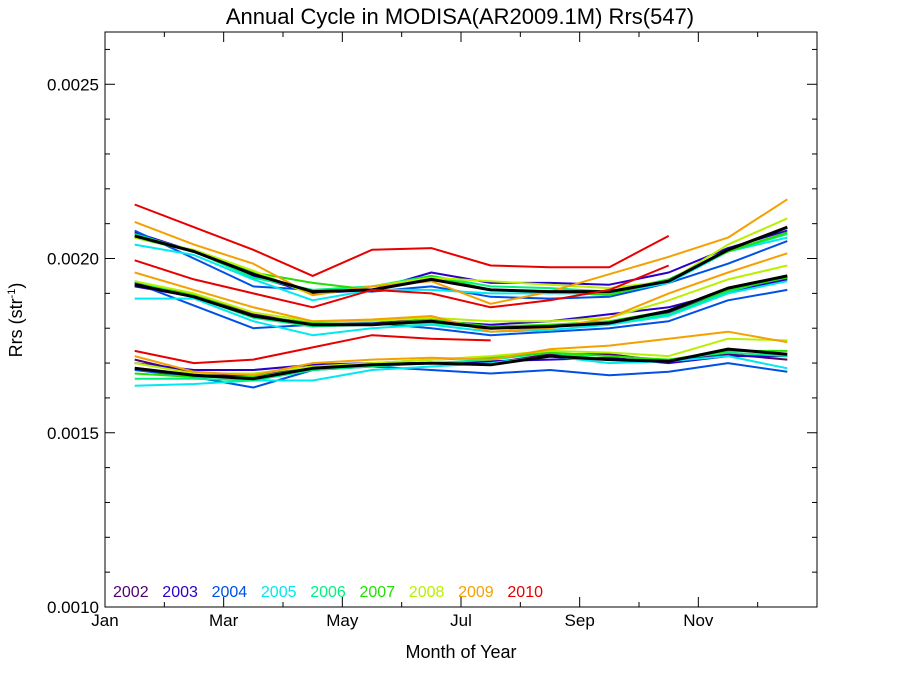 The width and height of the screenshot is (900, 675). What do you see at coordinates (230, 592) in the screenshot?
I see `legend-item-2004: 2004` at bounding box center [230, 592].